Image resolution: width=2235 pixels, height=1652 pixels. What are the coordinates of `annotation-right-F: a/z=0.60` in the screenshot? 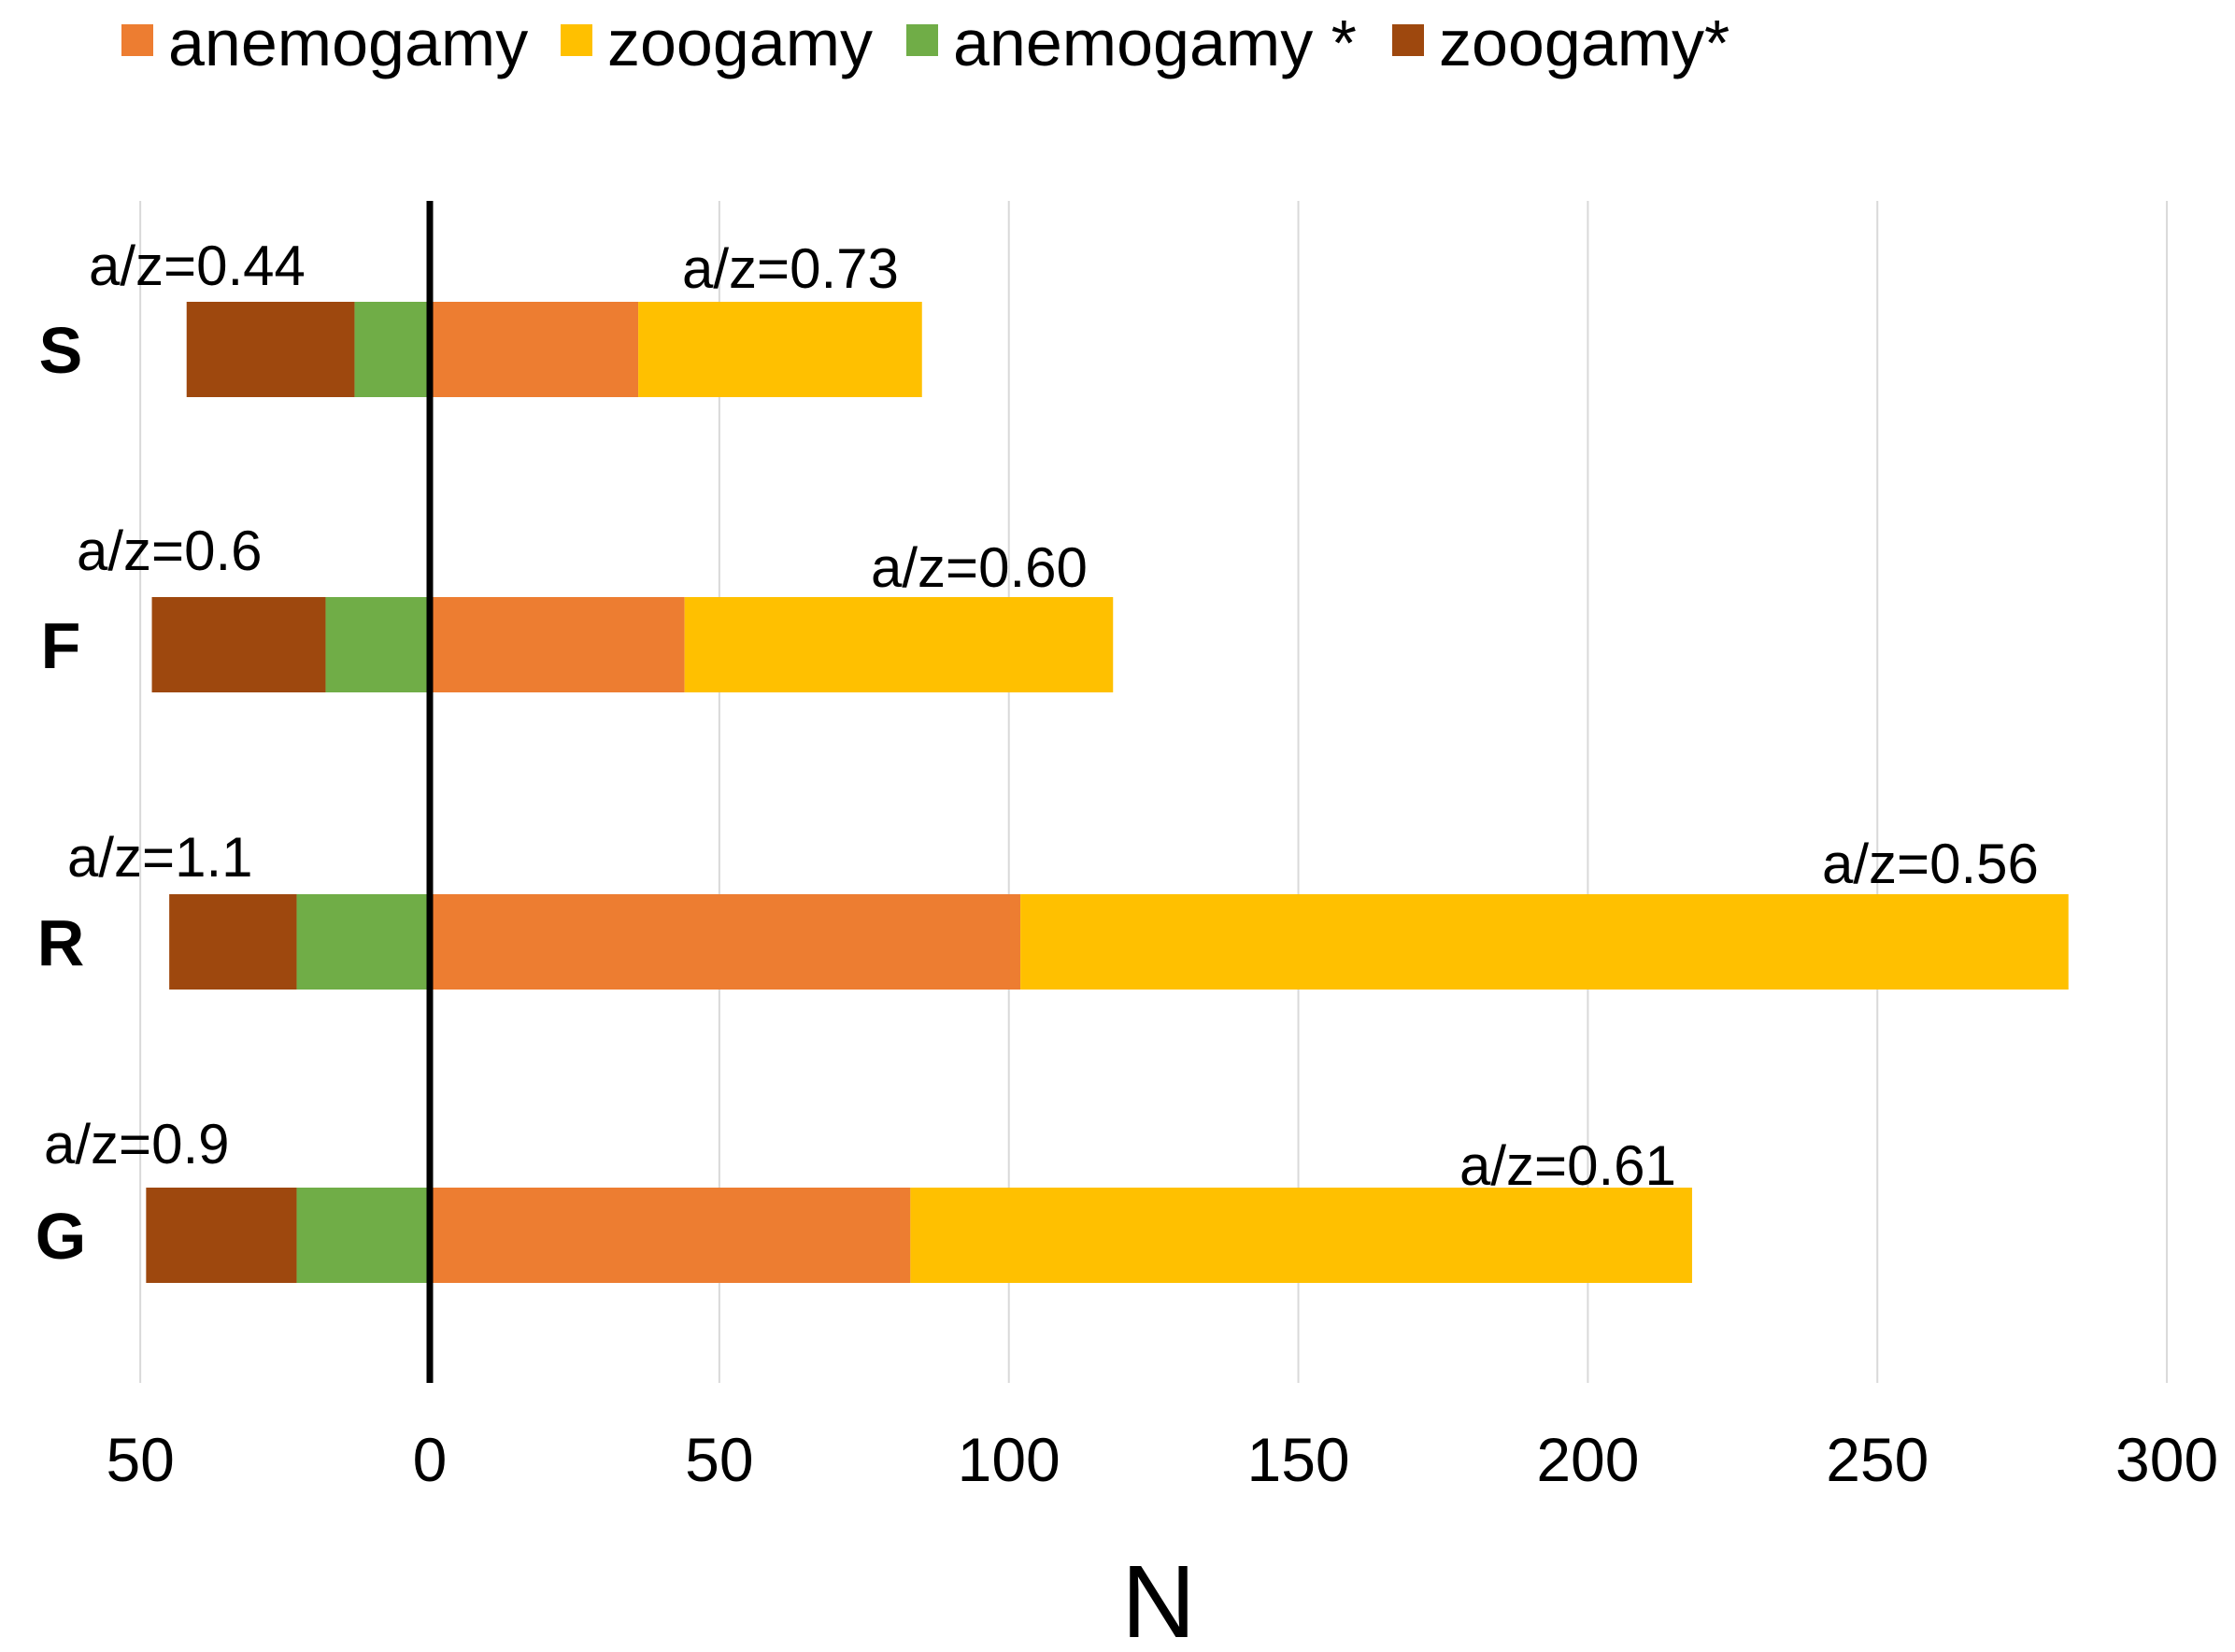 It's located at (979, 567).